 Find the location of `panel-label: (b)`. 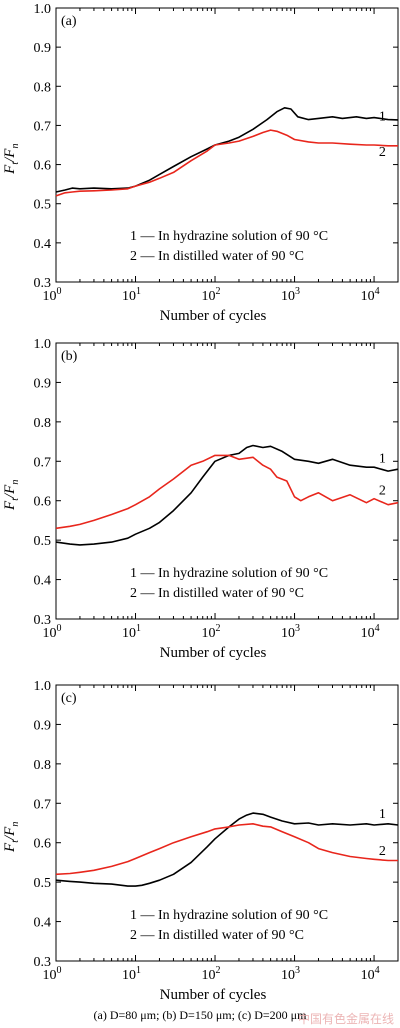

panel-label: (b) is located at coordinates (69, 356).